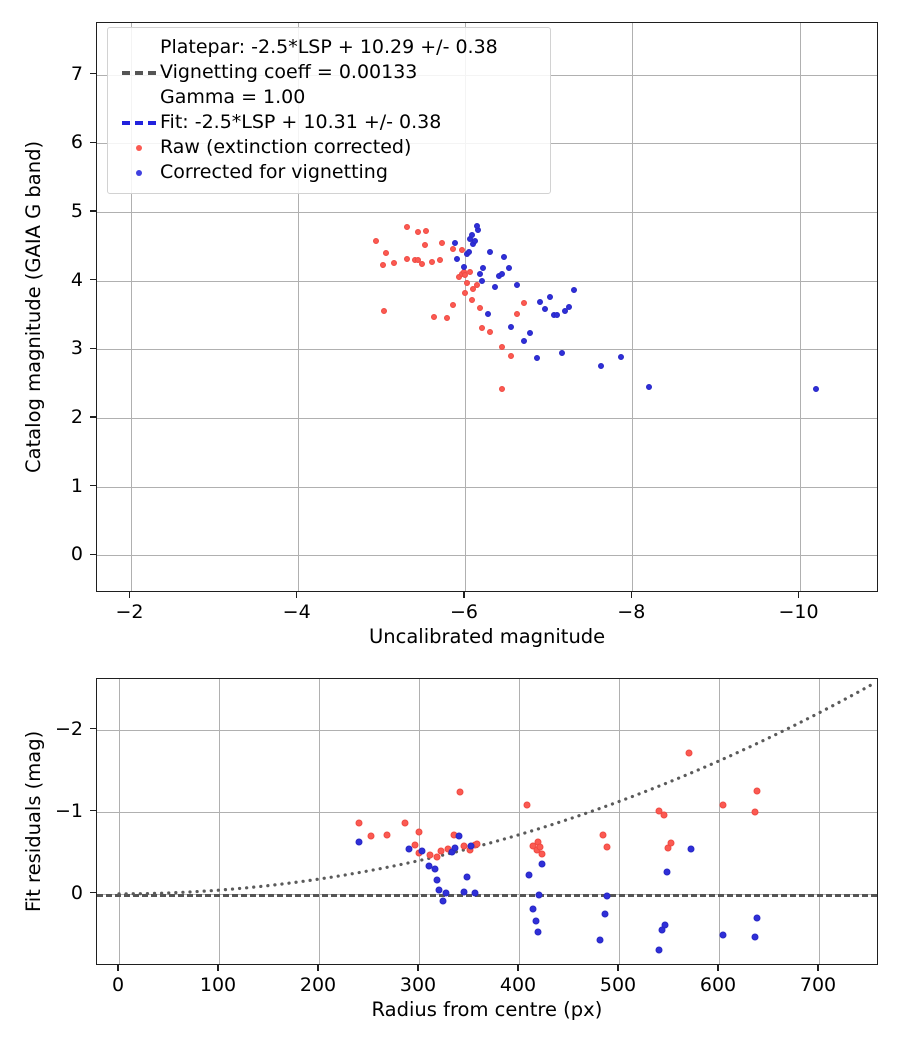 The width and height of the screenshot is (900, 1050). What do you see at coordinates (76, 485) in the screenshot?
I see `y-tick-label: 1` at bounding box center [76, 485].